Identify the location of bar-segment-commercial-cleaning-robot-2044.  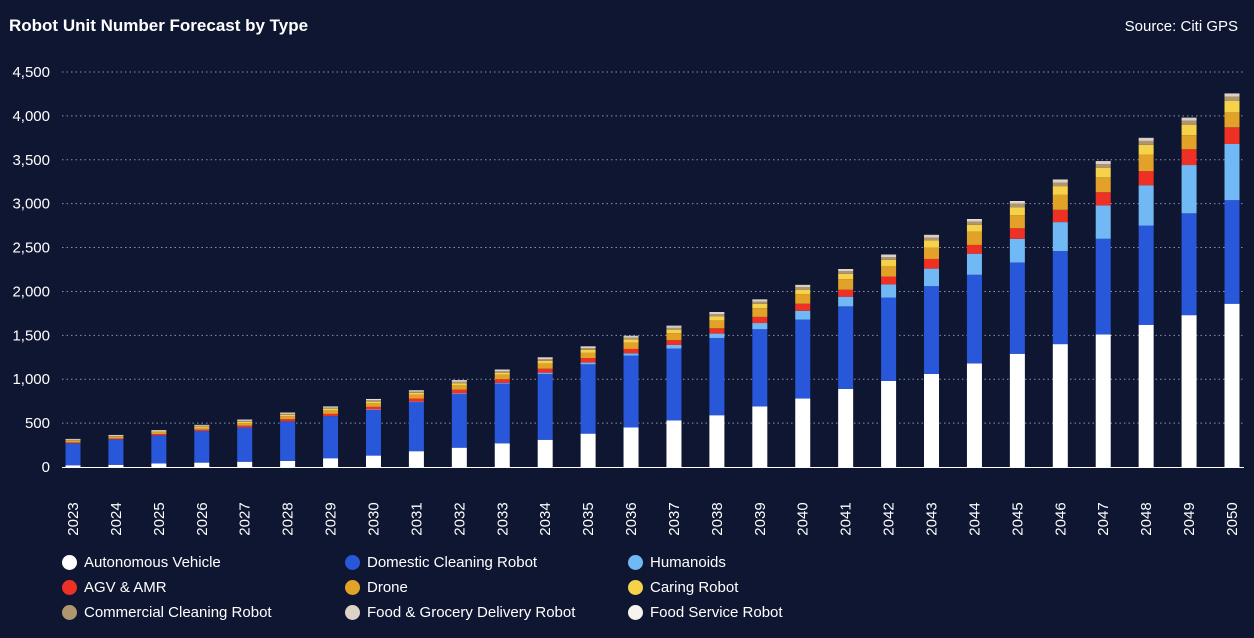
(974, 223).